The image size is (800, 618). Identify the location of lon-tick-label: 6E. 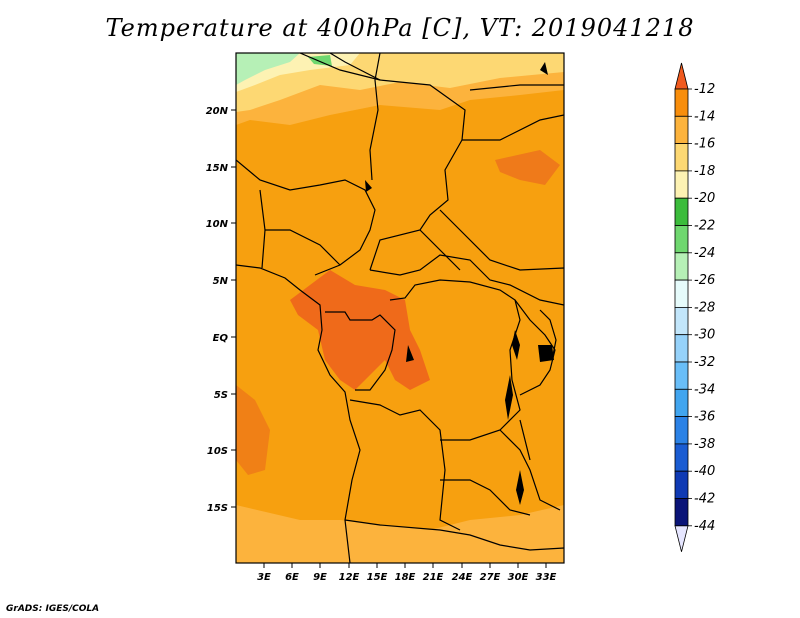
(292, 577).